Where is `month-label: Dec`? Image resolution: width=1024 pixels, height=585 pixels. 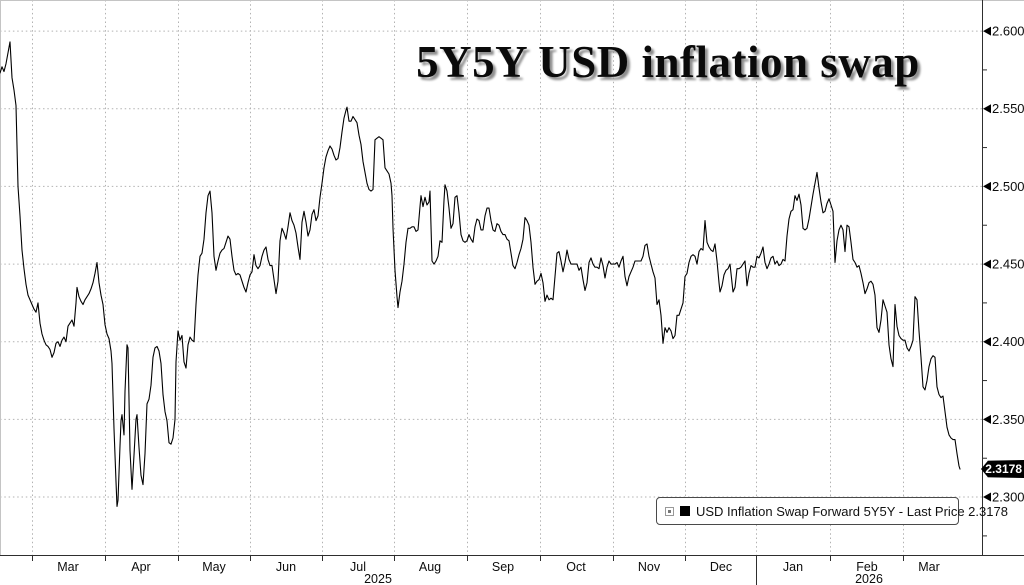 month-label: Dec is located at coordinates (721, 567).